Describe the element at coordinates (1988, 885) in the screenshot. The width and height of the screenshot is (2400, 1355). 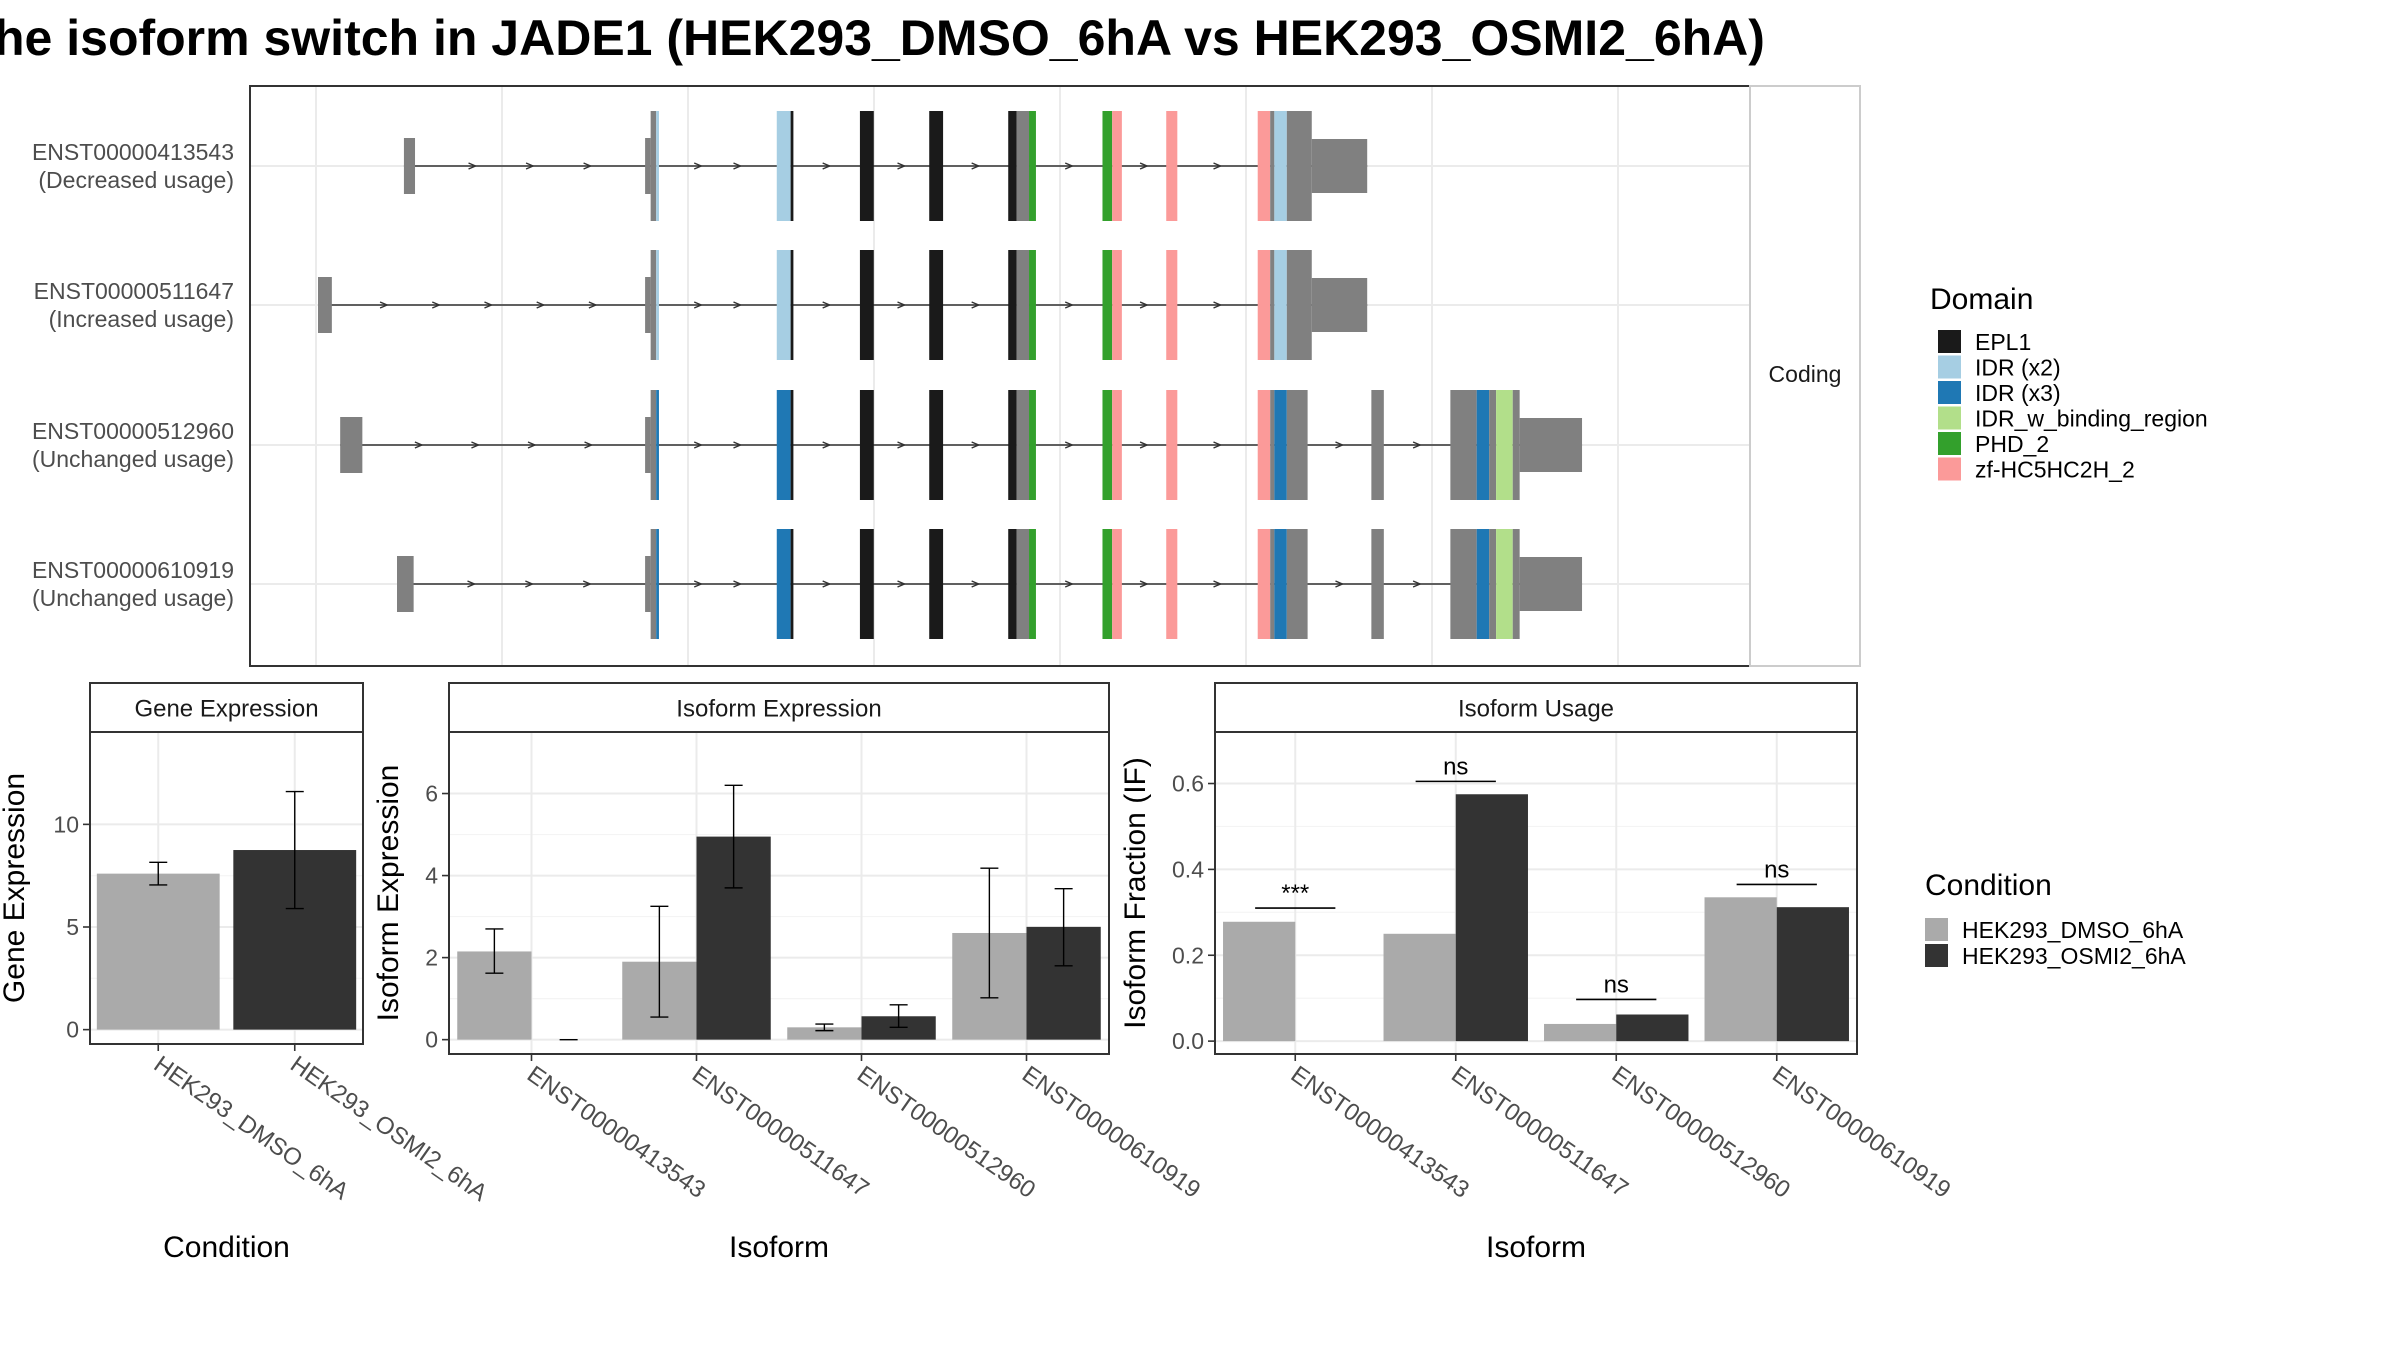
I see `condition-legend-title: Condition` at that location.